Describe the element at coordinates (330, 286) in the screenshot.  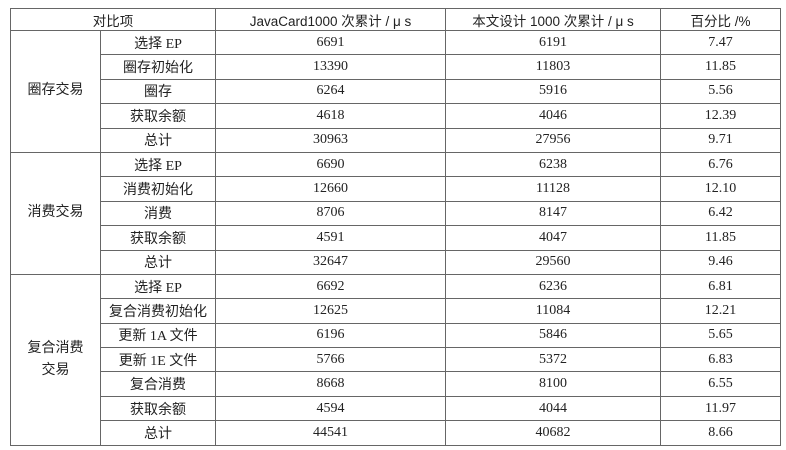
I see `value-cell: 6692` at that location.